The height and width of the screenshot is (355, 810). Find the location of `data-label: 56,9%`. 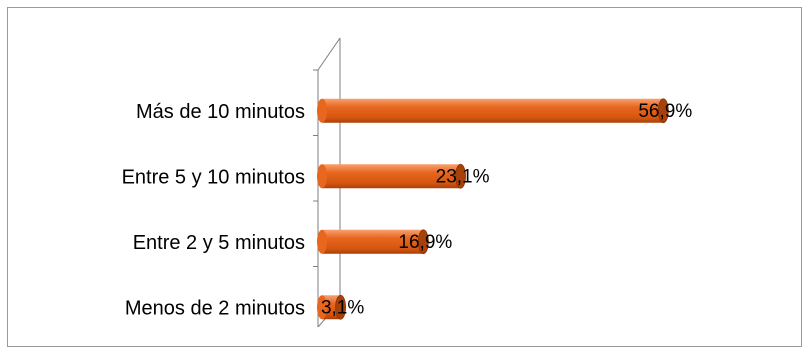

data-label: 56,9% is located at coordinates (665, 111).